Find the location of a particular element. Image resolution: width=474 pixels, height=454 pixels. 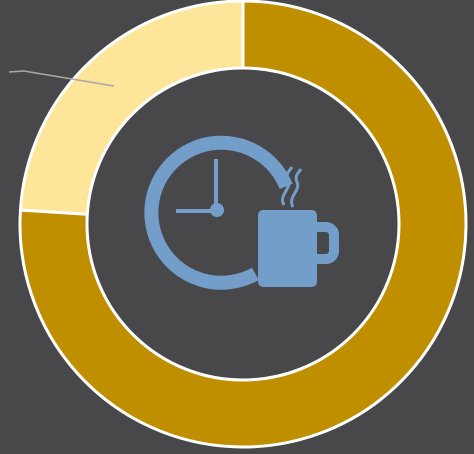

clock-ring is located at coordinates (218, 212).